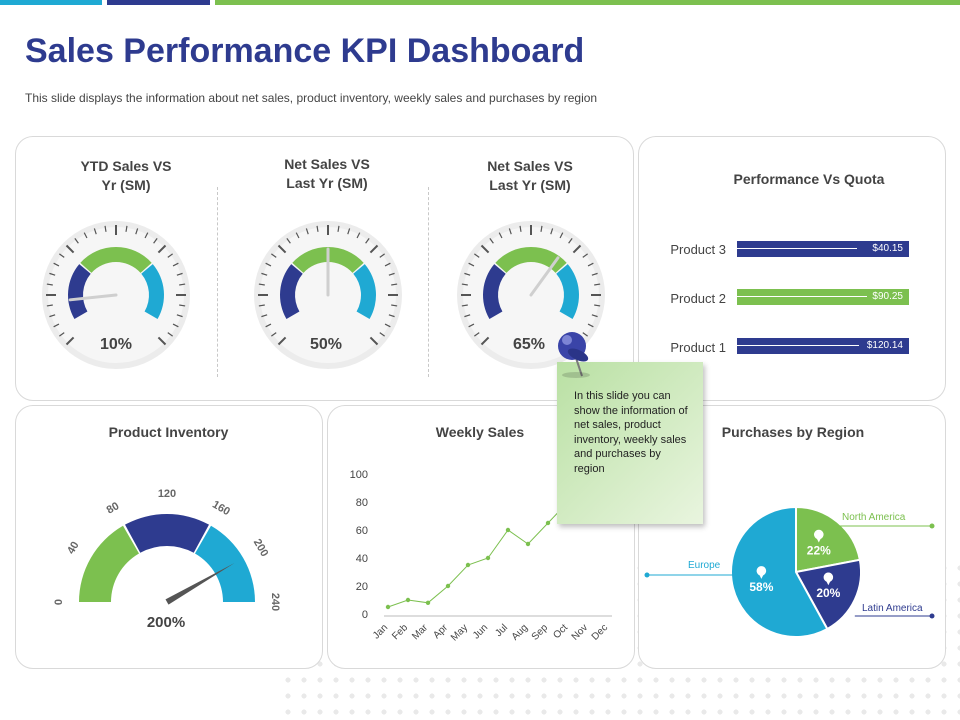  Describe the element at coordinates (327, 174) in the screenshot. I see `gauge-2-title: Net Sales VS Last Yr (SM)` at that location.